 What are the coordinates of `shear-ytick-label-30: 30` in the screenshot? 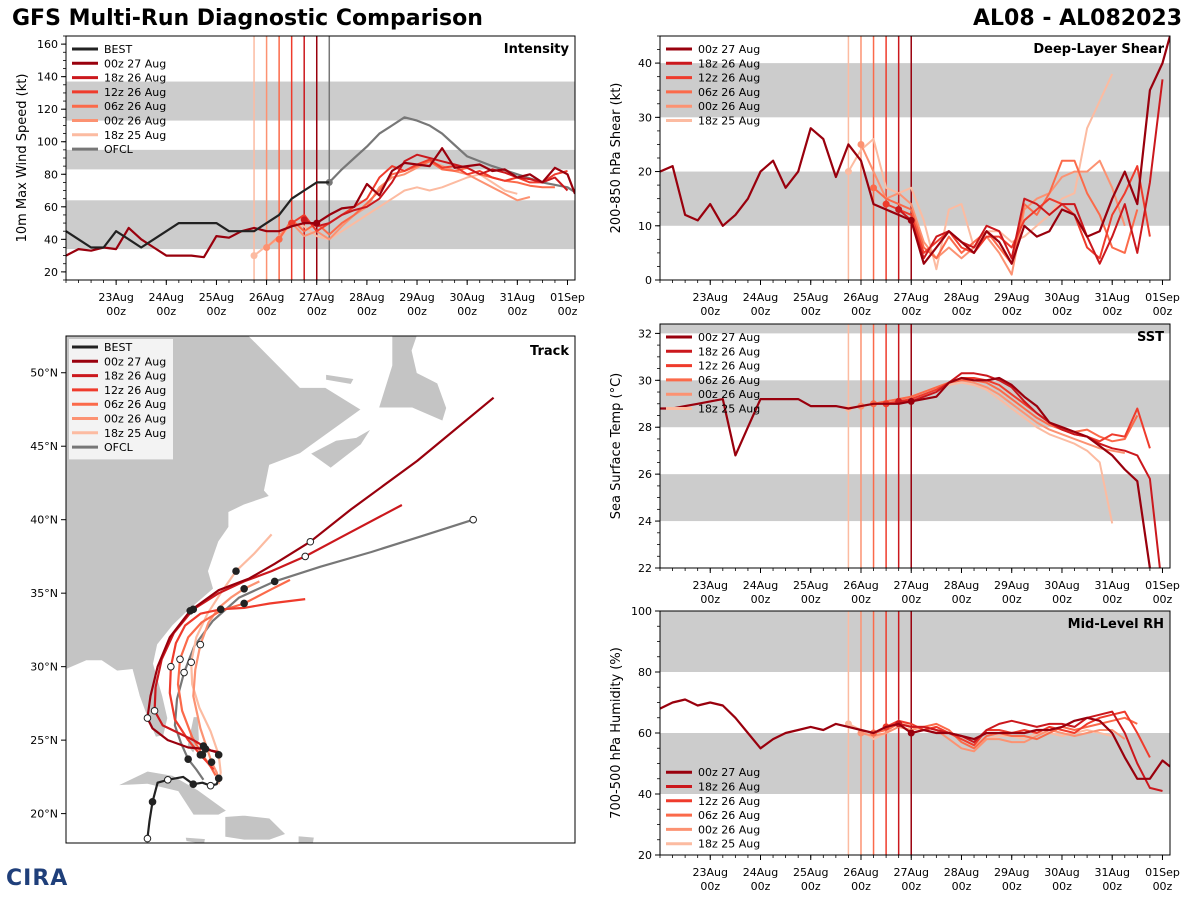 It's located at (645, 117).